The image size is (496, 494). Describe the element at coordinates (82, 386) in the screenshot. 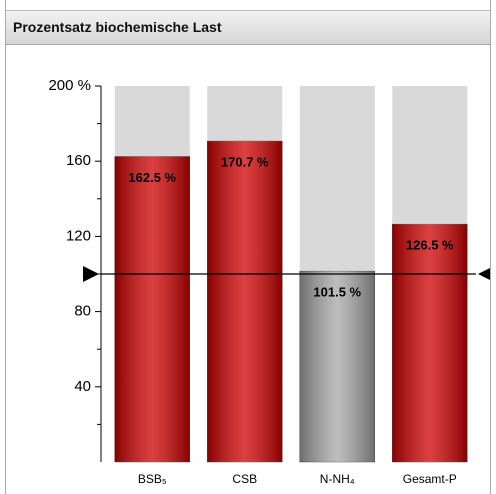

I see `y-tick-label: 40` at that location.